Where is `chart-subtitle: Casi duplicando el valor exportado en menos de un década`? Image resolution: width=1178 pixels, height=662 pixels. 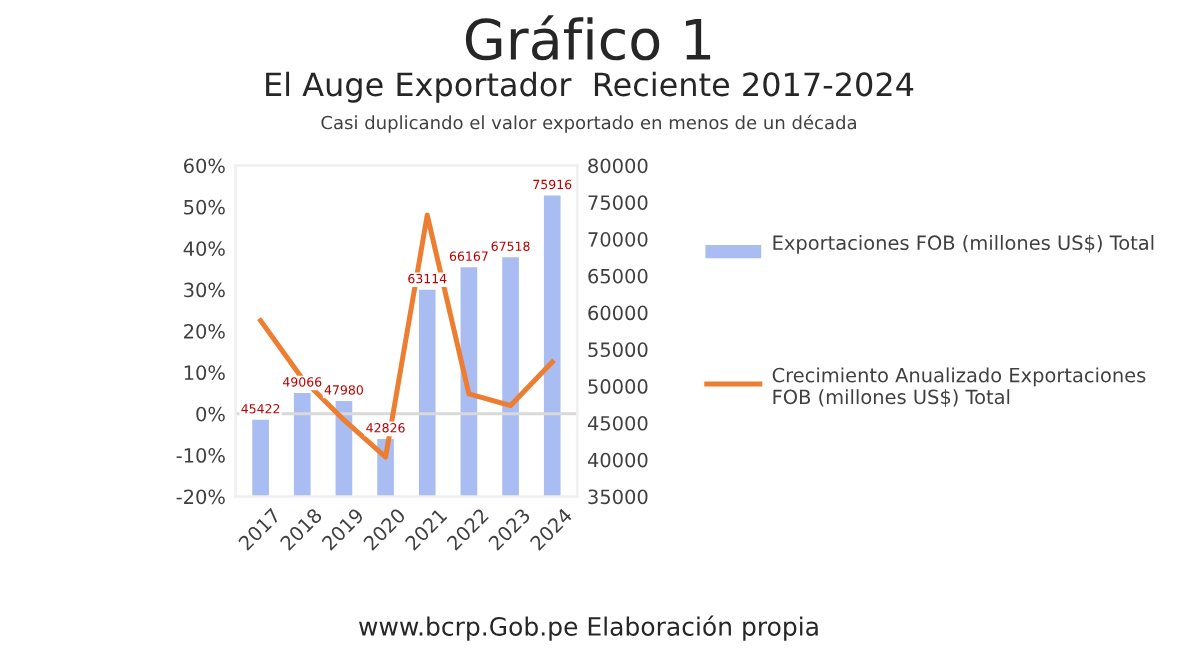
chart-subtitle: Casi duplicando el valor exportado en menos de un década is located at coordinates (588, 123).